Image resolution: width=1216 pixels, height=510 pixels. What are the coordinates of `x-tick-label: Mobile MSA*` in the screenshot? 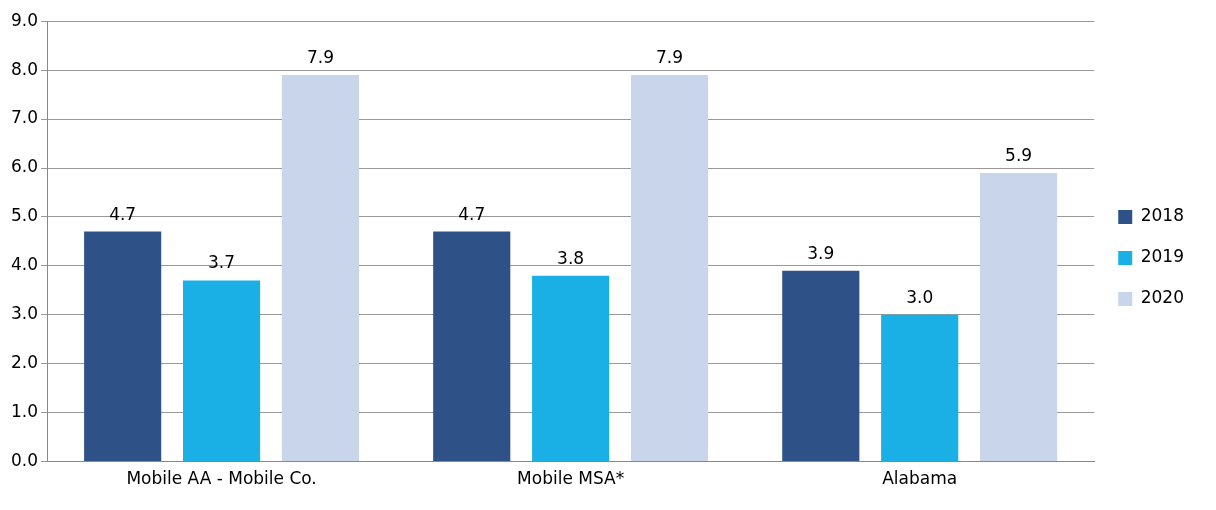 It's located at (571, 478).